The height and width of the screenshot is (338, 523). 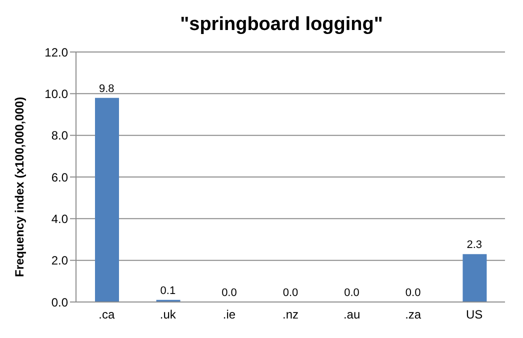 What do you see at coordinates (59, 177) in the screenshot?
I see `y-tick-label: 6.0` at bounding box center [59, 177].